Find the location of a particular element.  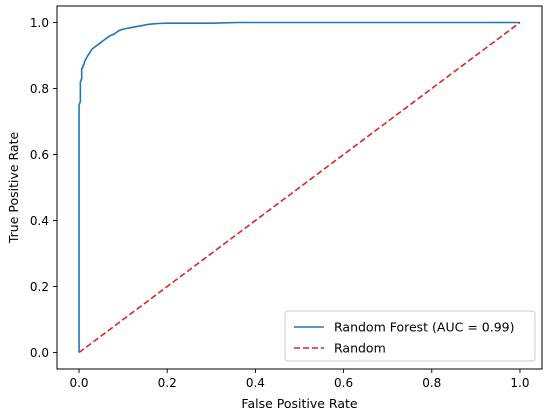

x-tick-label: 0.4 is located at coordinates (255, 383).